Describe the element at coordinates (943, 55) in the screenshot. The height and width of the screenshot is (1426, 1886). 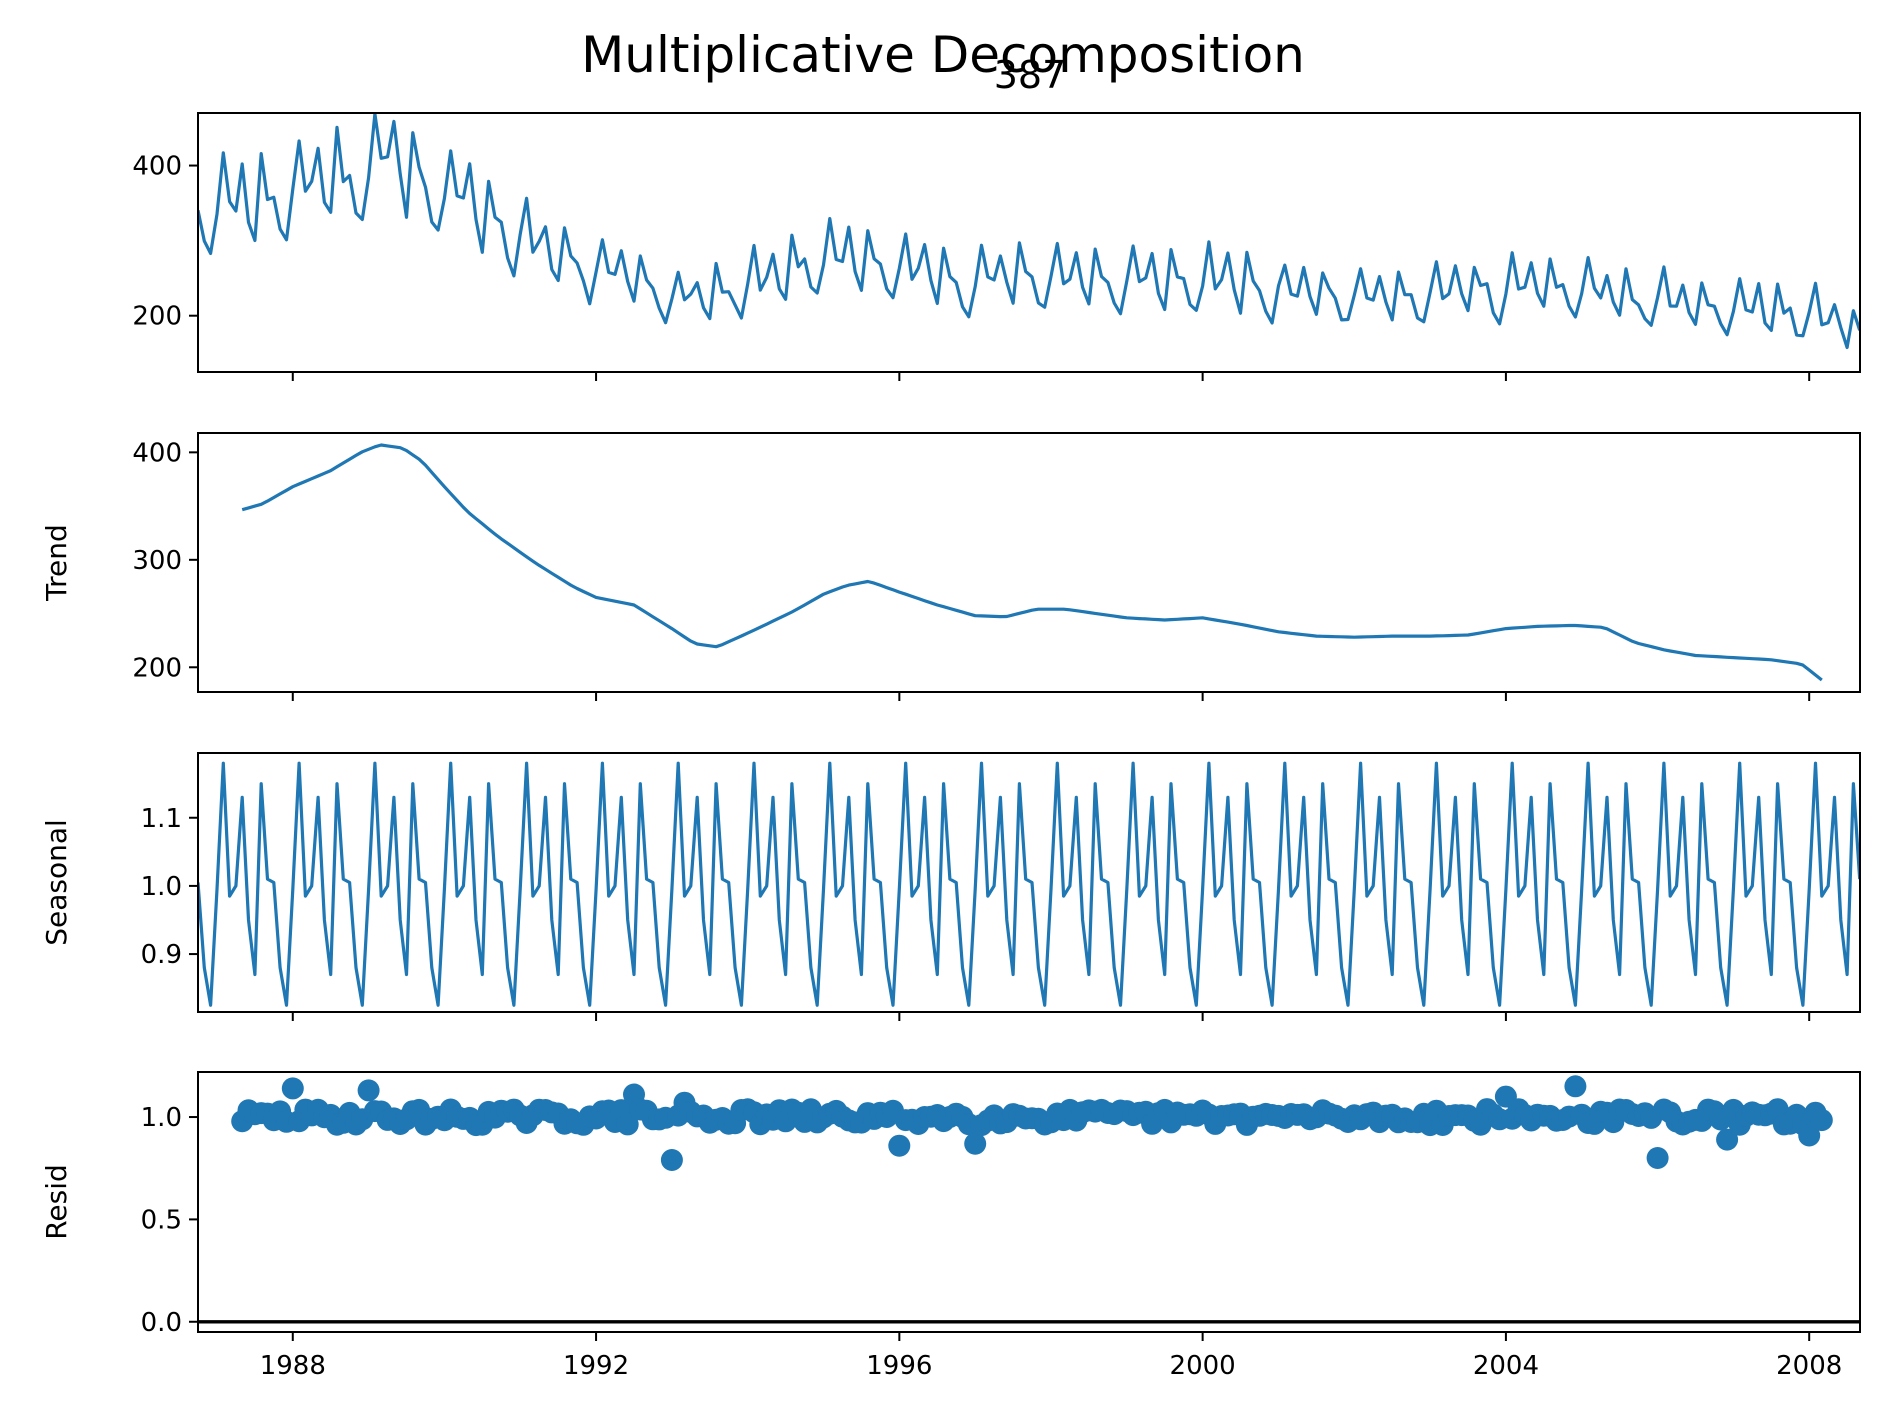
I see `figure-title: Multiplicative Decomposition` at that location.